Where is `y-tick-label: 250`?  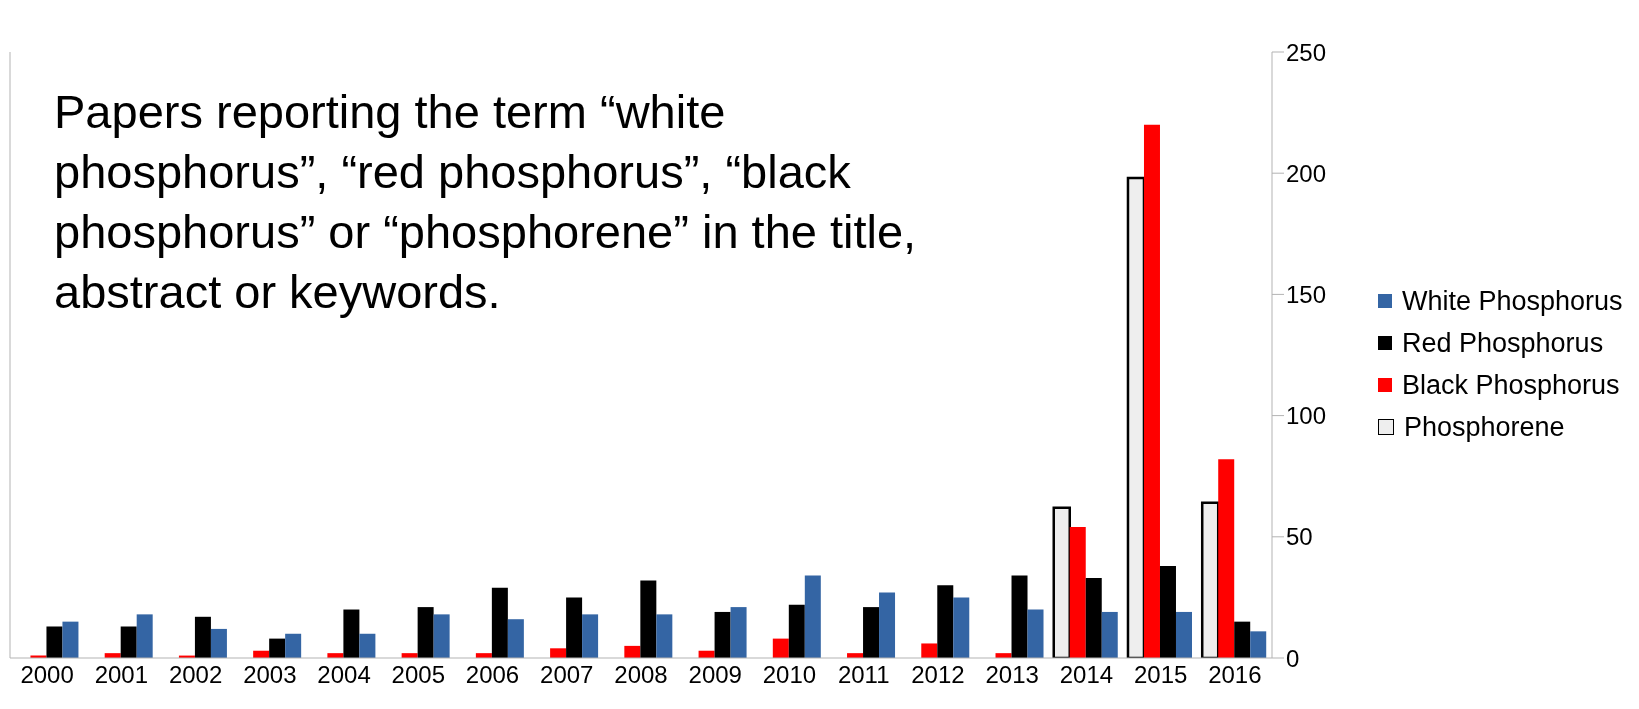
y-tick-label: 250 is located at coordinates (1306, 52).